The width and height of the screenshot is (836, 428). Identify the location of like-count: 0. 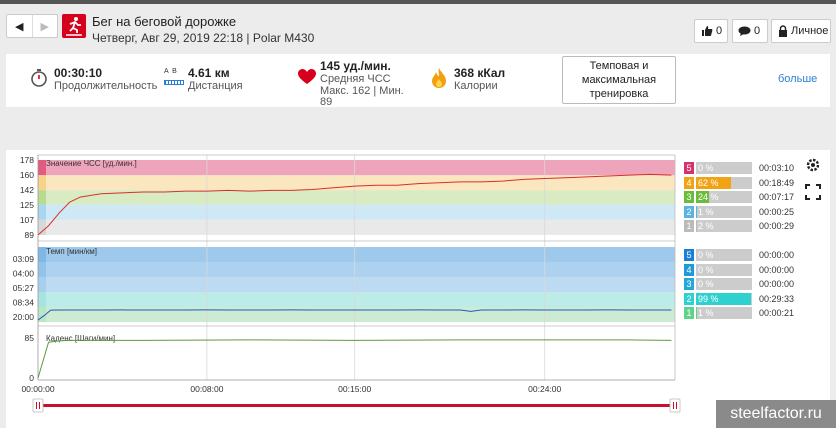
(719, 31).